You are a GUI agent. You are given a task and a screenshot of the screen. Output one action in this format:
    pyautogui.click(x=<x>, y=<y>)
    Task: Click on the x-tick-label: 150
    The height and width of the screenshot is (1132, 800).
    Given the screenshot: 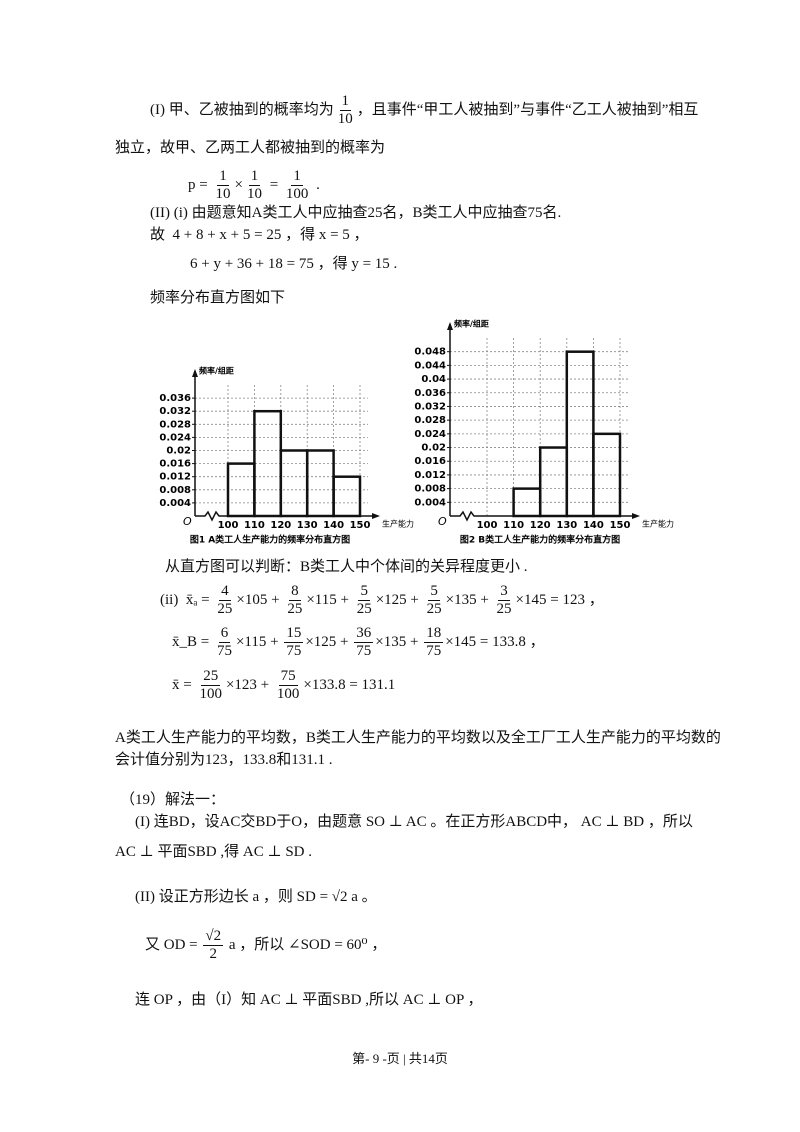 What is the action you would take?
    pyautogui.click(x=620, y=525)
    